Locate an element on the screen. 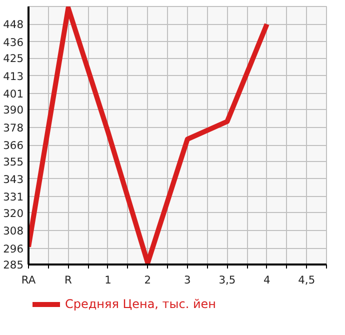 This screenshot has width=345, height=335. x-tick-label: RA is located at coordinates (28, 280).